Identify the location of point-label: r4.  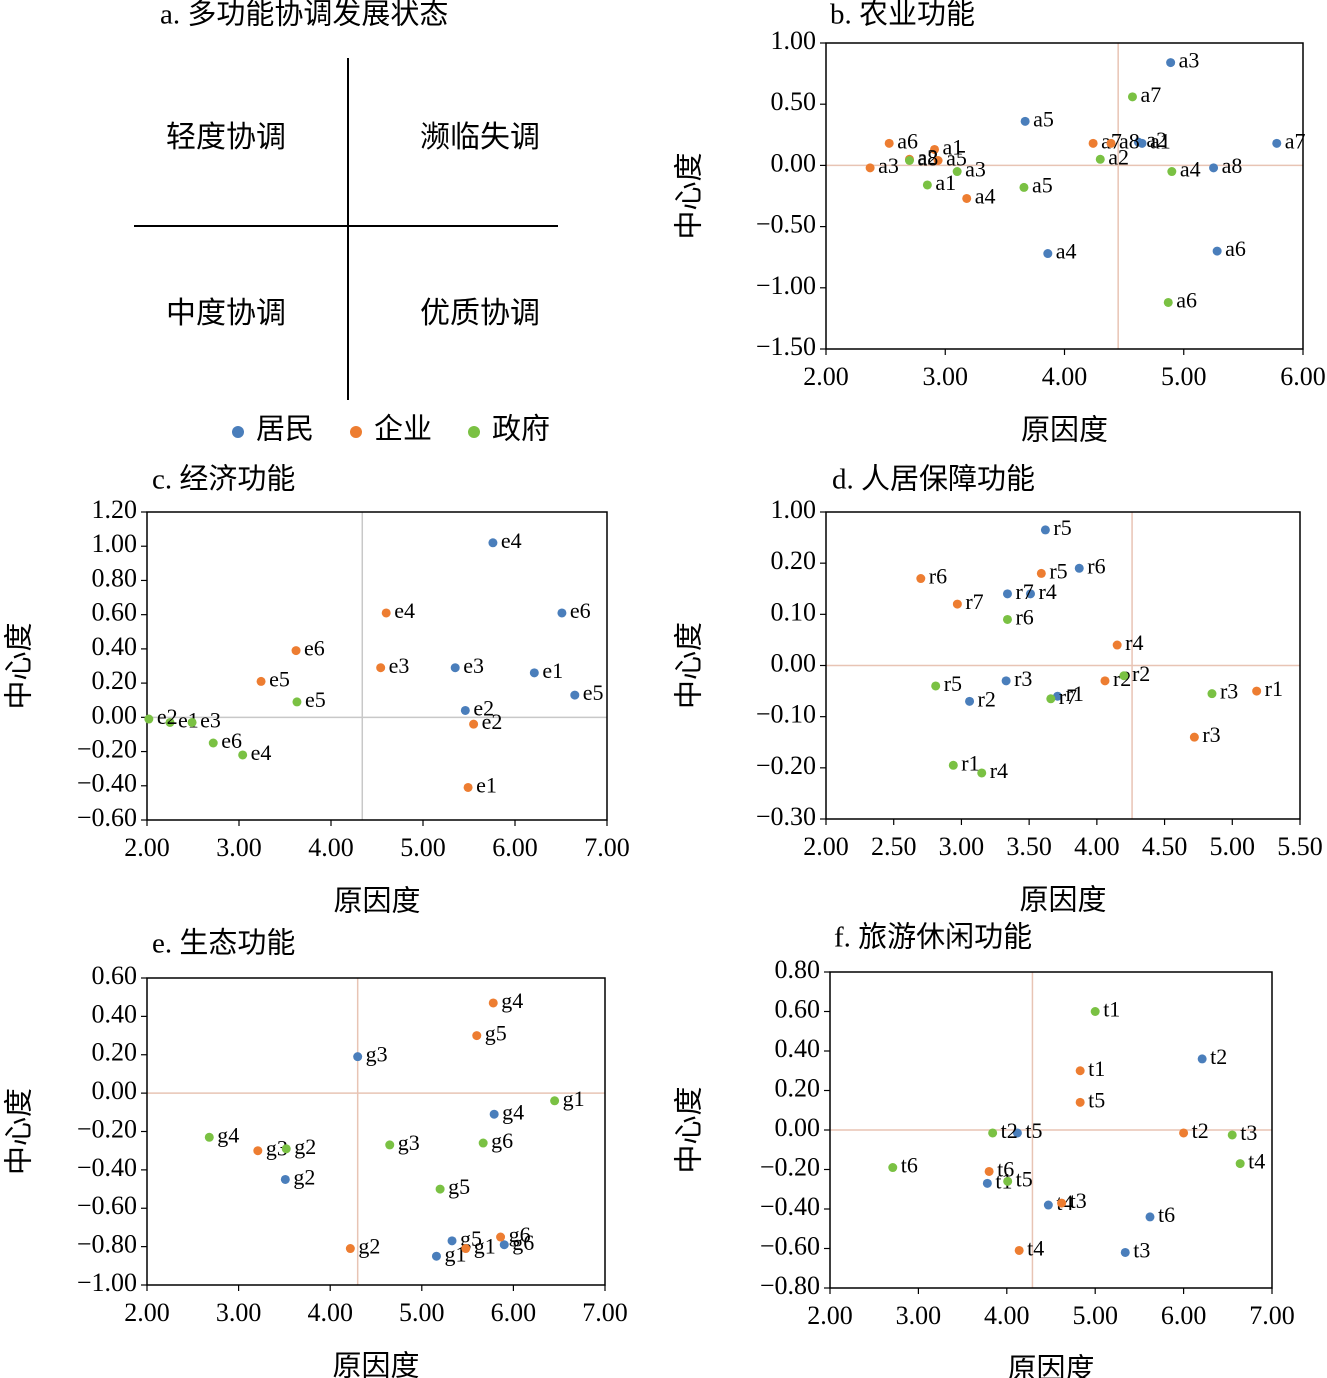
(999, 770).